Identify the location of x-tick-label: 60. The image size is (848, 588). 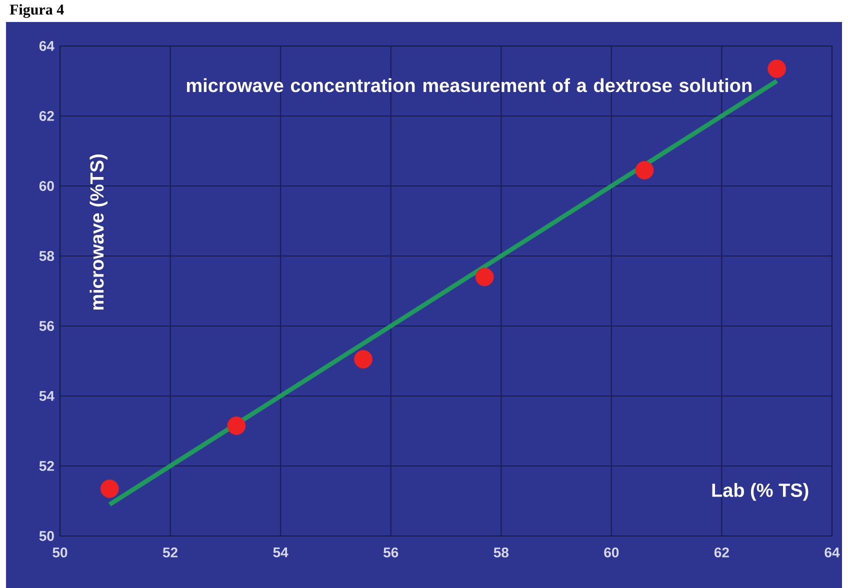
(611, 553).